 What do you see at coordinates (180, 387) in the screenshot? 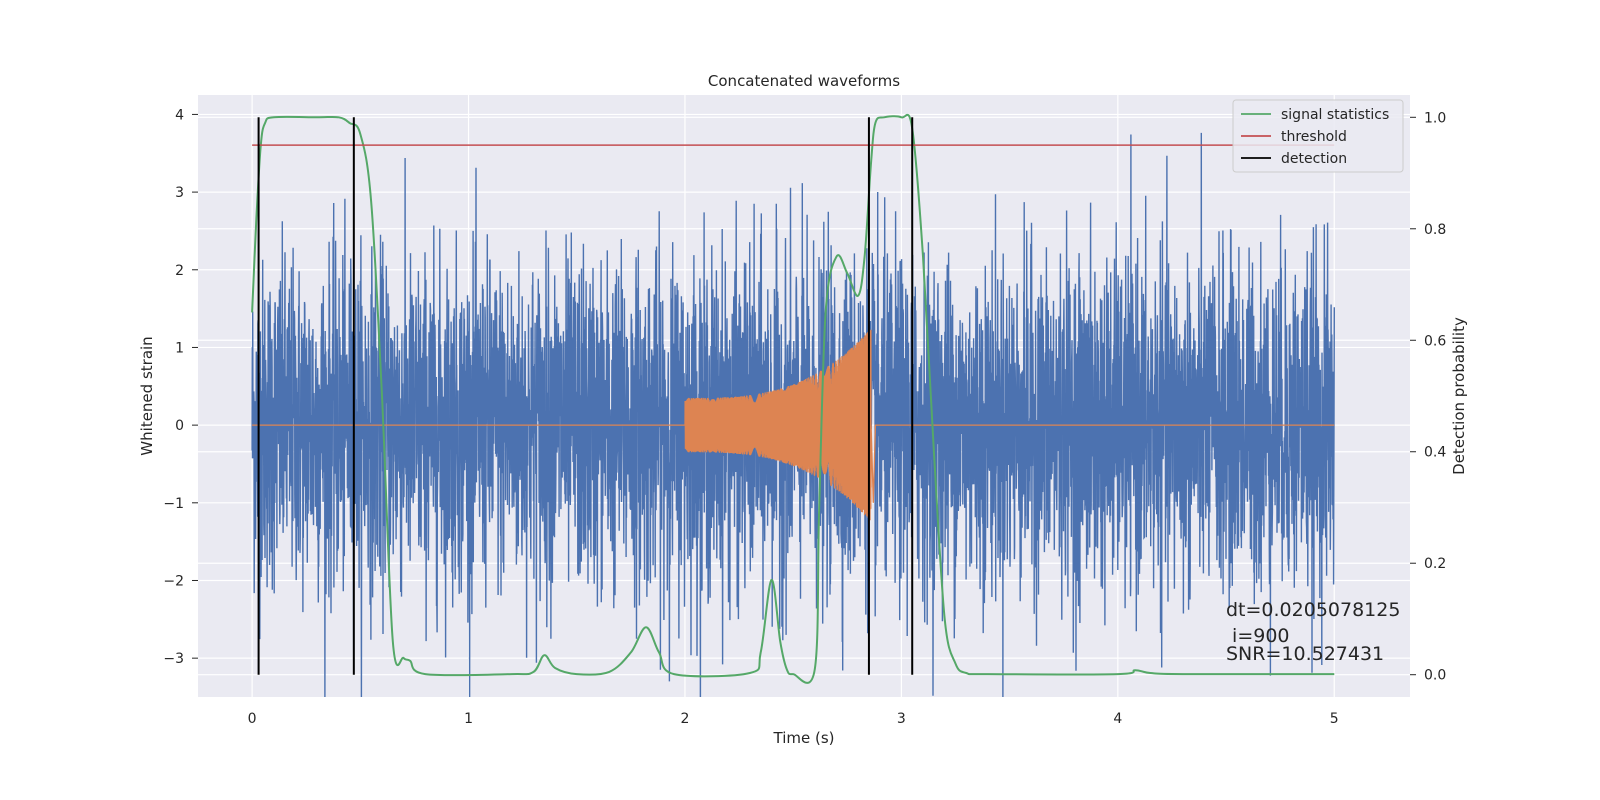
I see `y-axis-left-ticks: −3 −2 −1 0 1 2 3 4` at bounding box center [180, 387].